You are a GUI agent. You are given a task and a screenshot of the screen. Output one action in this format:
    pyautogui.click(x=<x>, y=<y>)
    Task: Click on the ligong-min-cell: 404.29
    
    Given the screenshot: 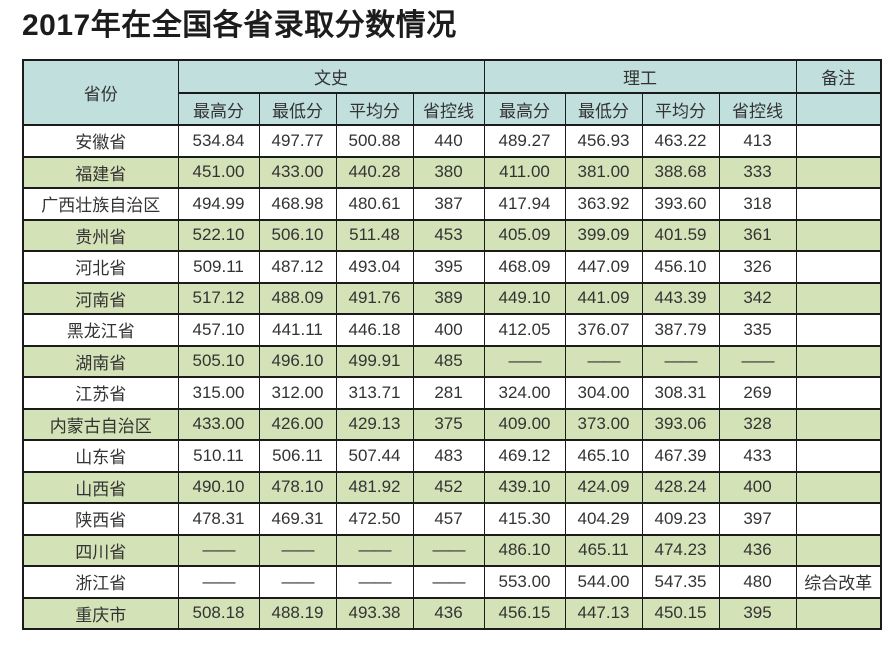 What is the action you would take?
    pyautogui.click(x=603, y=519)
    